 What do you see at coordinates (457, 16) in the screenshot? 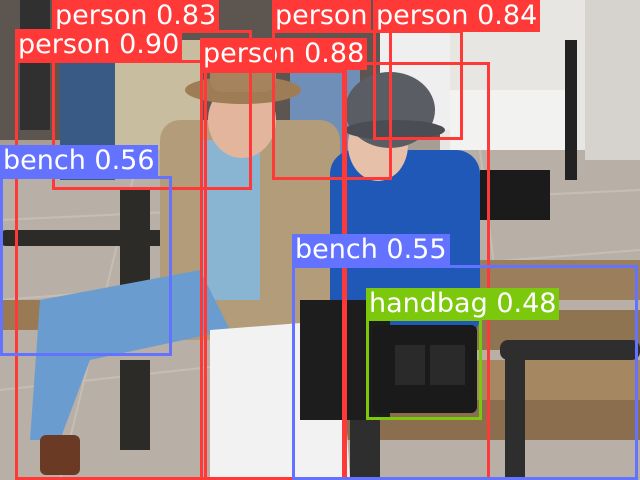
I see `detection-label: person 0.84` at bounding box center [457, 16].